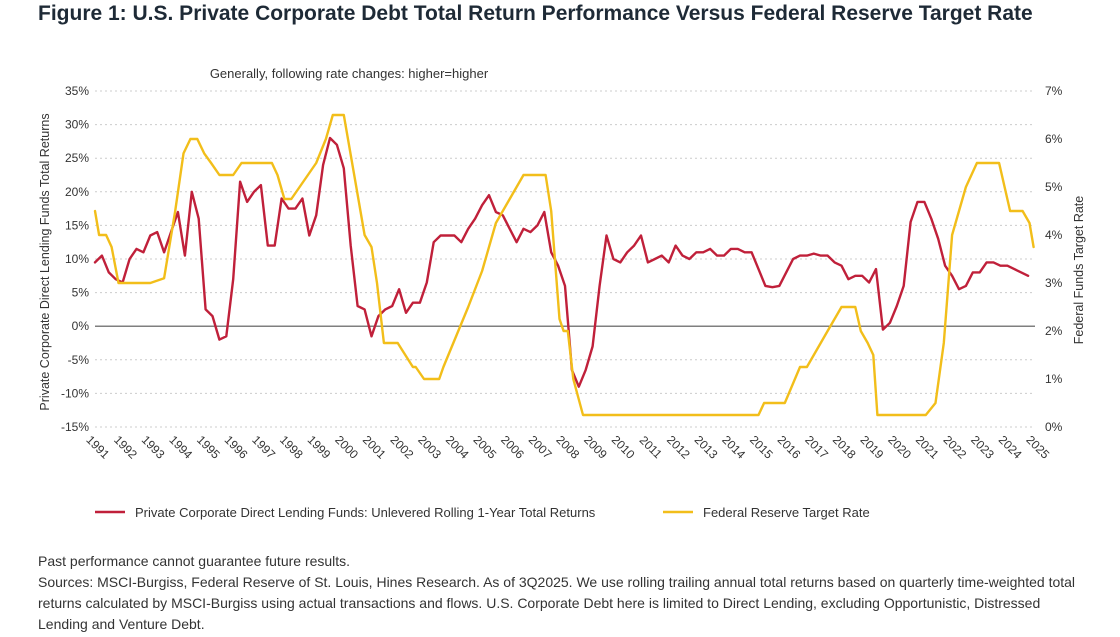 This screenshot has width=1120, height=637. What do you see at coordinates (77, 91) in the screenshot?
I see `y-left-tick-label: 35%` at bounding box center [77, 91].